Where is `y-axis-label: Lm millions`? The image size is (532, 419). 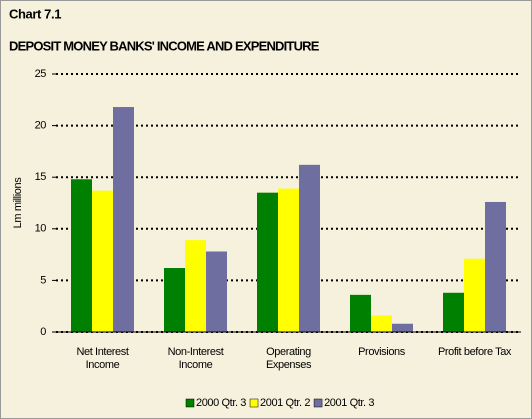 y-axis-label: Lm millions is located at coordinates (18, 203).